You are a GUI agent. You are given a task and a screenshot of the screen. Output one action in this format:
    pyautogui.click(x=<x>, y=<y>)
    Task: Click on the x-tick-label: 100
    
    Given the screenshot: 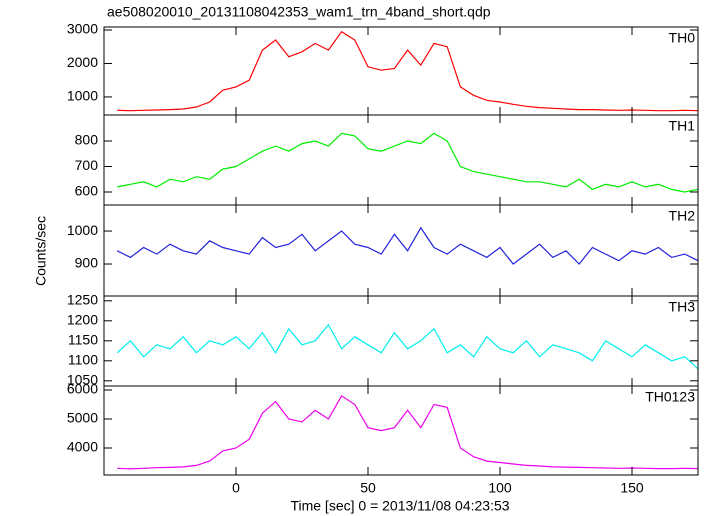 What is the action you would take?
    pyautogui.click(x=500, y=488)
    